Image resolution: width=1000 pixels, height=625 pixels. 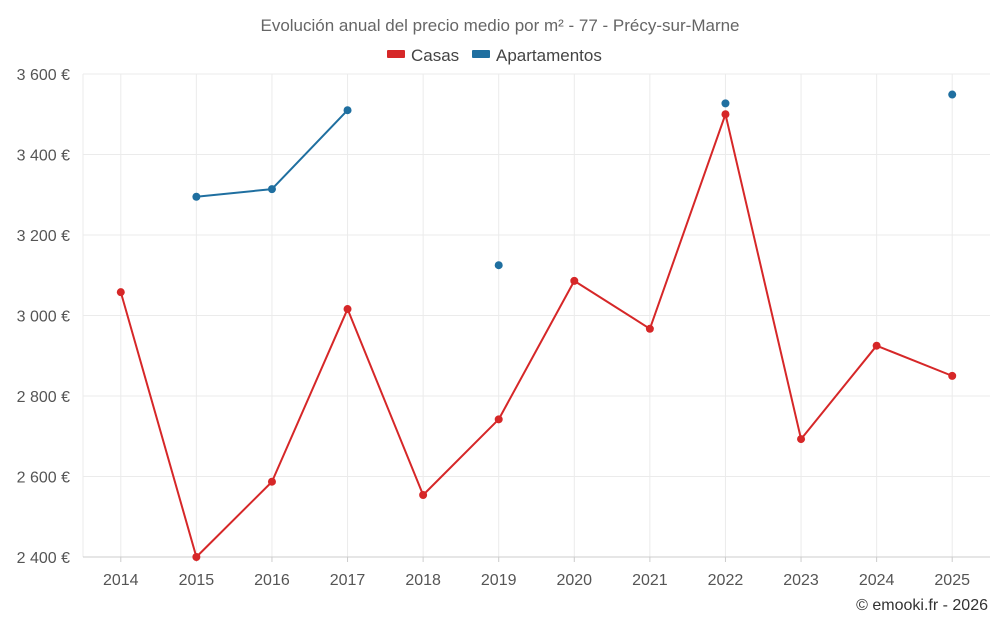 I want to click on x-tick-label: 2022, so click(x=726, y=580).